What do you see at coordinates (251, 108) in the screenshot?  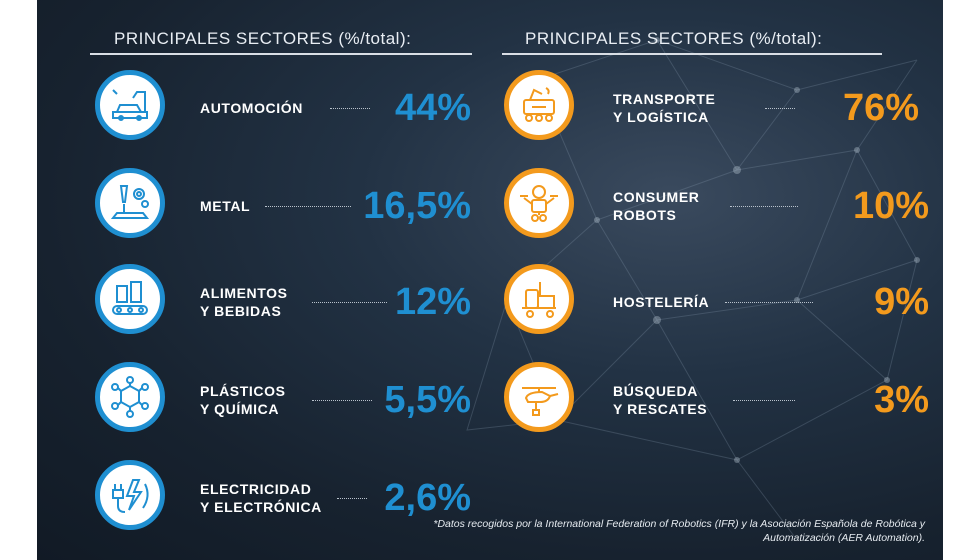 I see `sector-label: AUTOMOCIÓN` at bounding box center [251, 108].